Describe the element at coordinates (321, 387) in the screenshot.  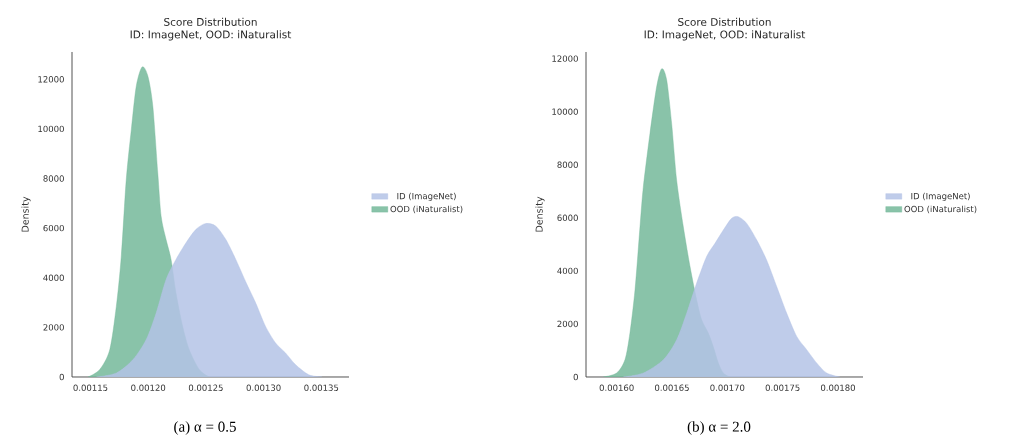
I see `x-tick-label: 0.00135` at that location.